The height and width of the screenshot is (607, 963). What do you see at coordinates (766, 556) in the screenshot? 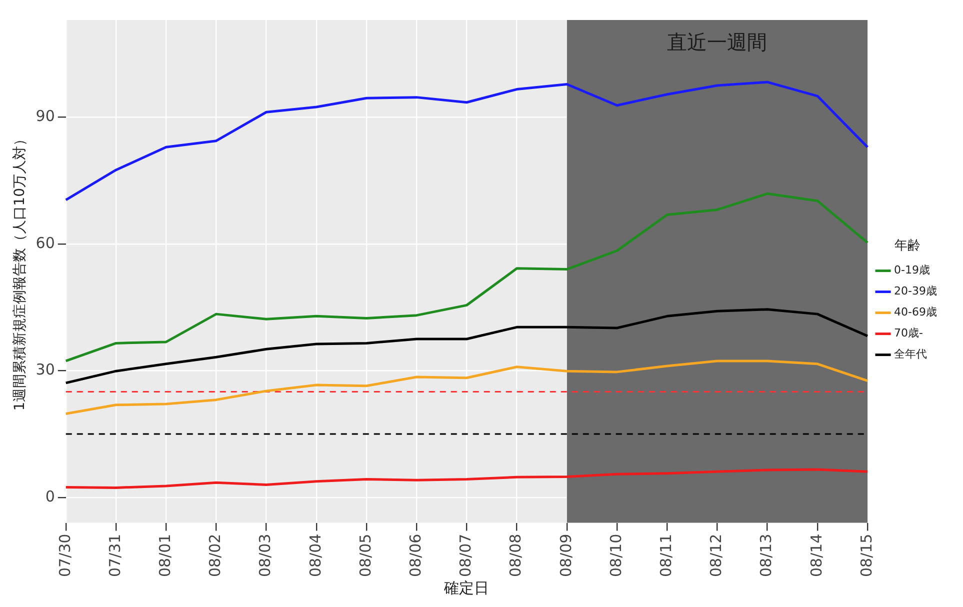
I see `x-tick-label: 08/13` at bounding box center [766, 556].